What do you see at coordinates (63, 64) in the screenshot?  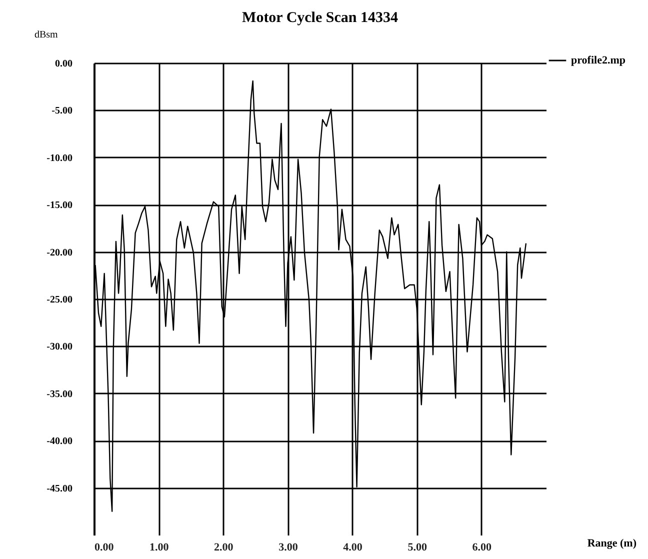 I see `y-tick-label: 0.00` at bounding box center [63, 64].